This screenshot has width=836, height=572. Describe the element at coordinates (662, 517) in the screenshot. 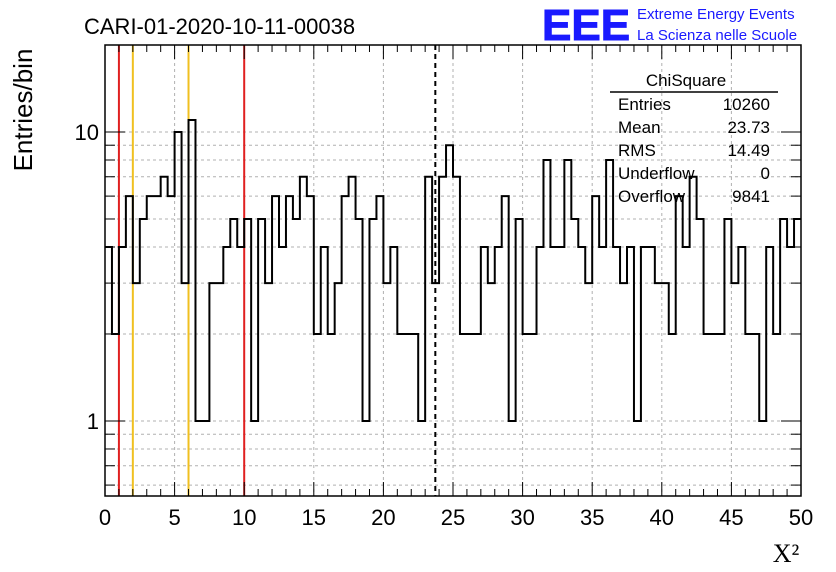

I see `x-tick-label: 40` at that location.